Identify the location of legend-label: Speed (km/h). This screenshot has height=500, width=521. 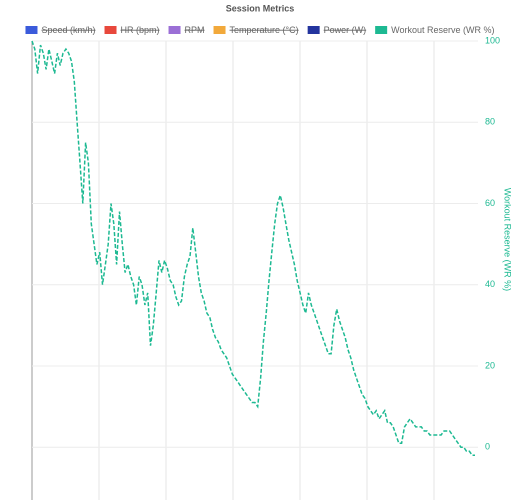
(68, 30).